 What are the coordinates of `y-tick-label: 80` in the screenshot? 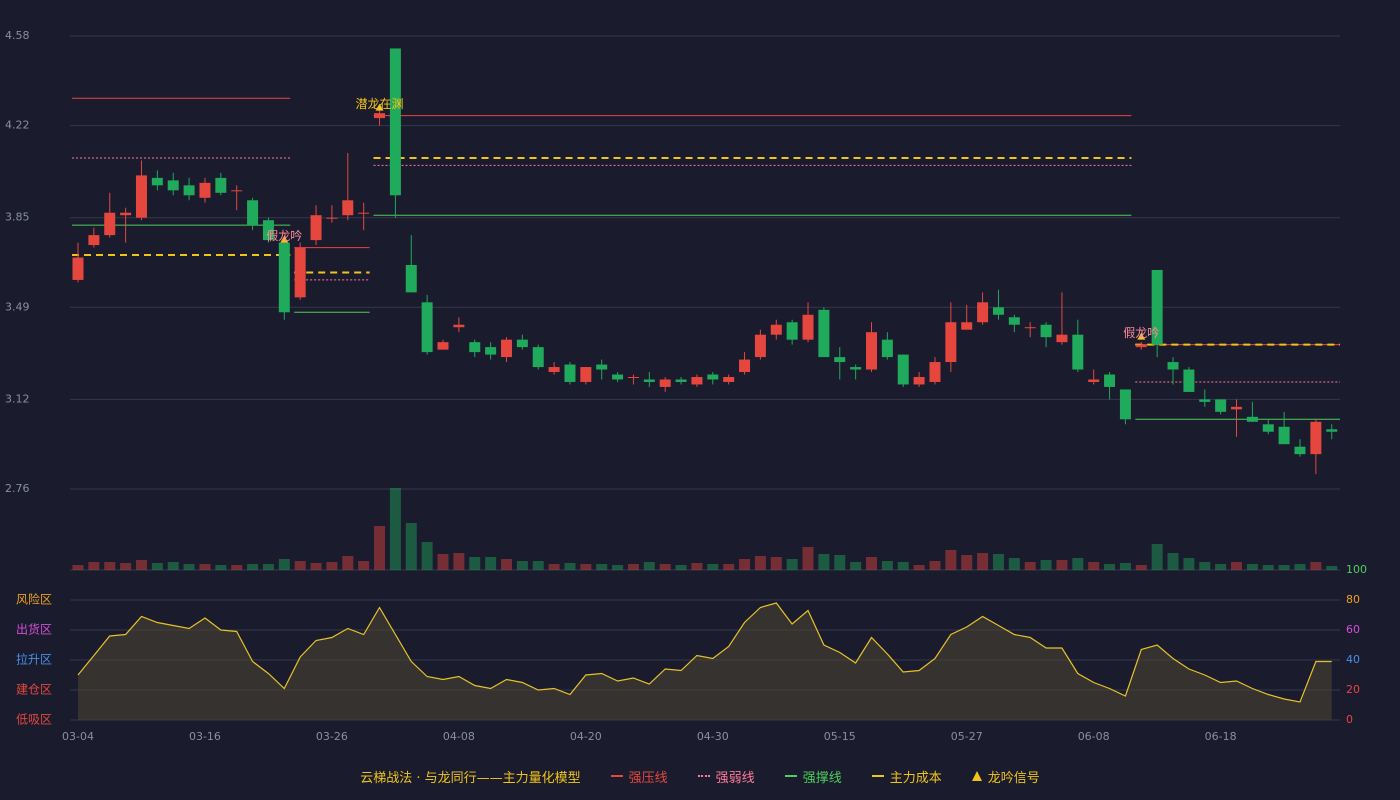 It's located at (1353, 599).